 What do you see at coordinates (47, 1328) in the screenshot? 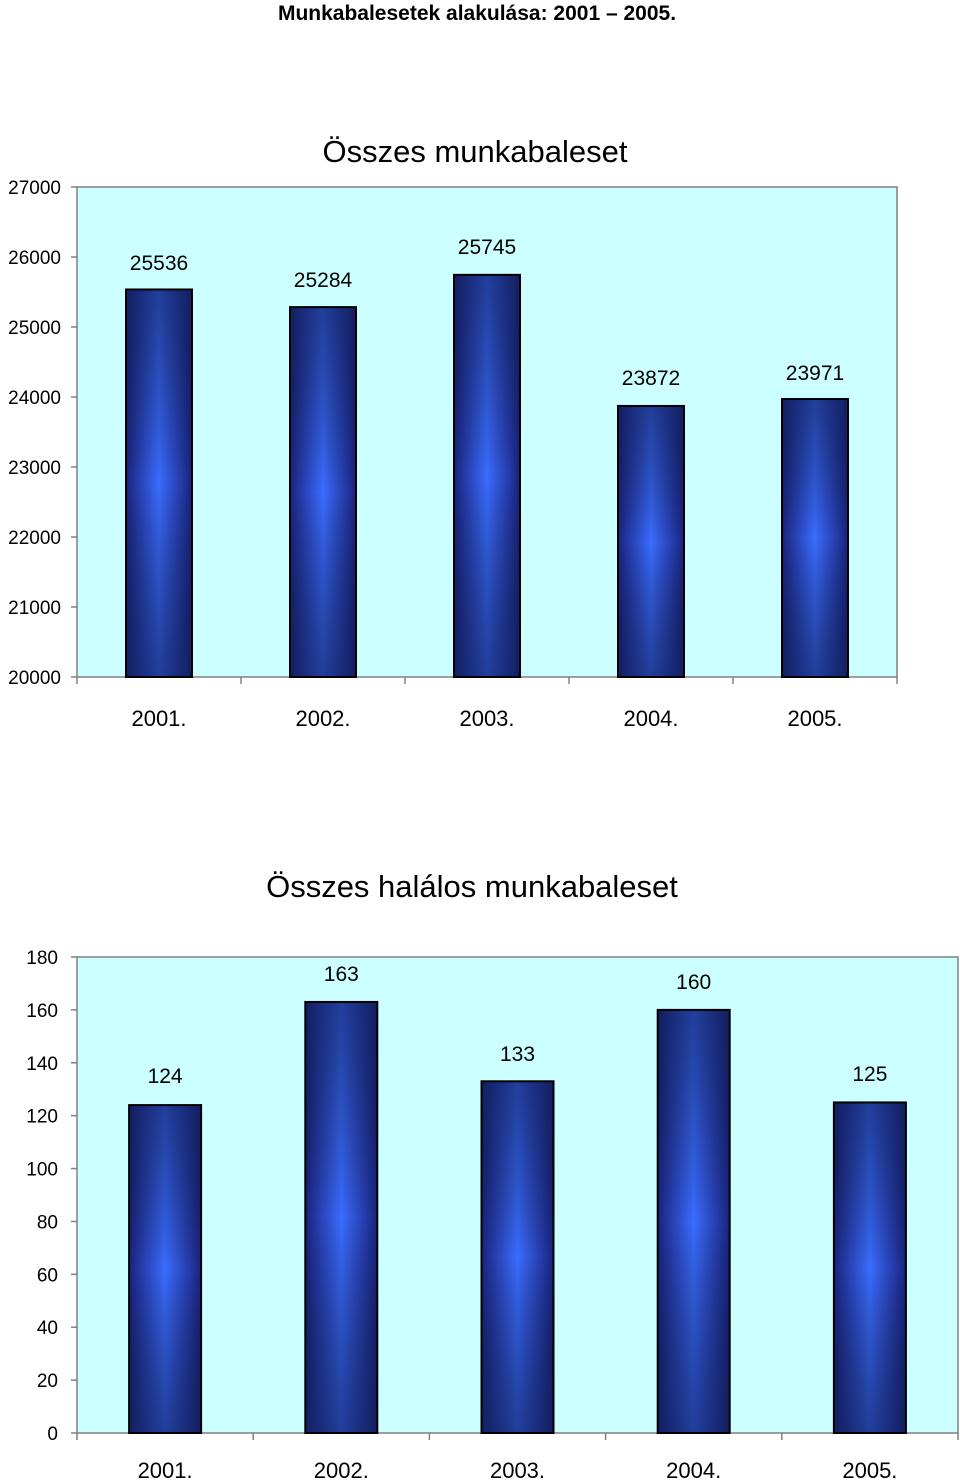
I see `y-tick-label: 40` at bounding box center [47, 1328].